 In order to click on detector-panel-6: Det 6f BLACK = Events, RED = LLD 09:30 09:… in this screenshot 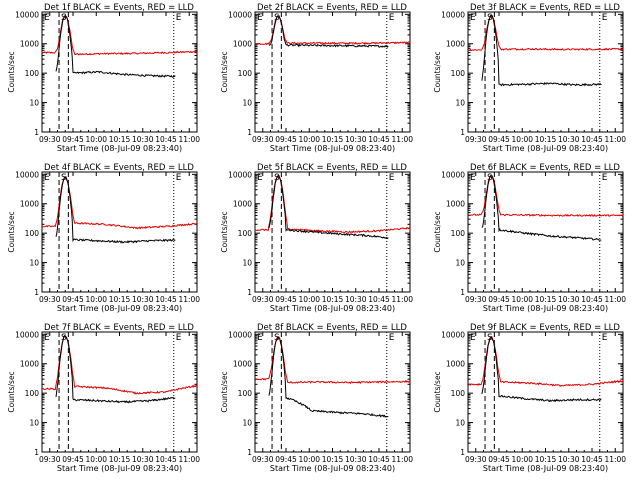, I will do `click(529, 238)`.